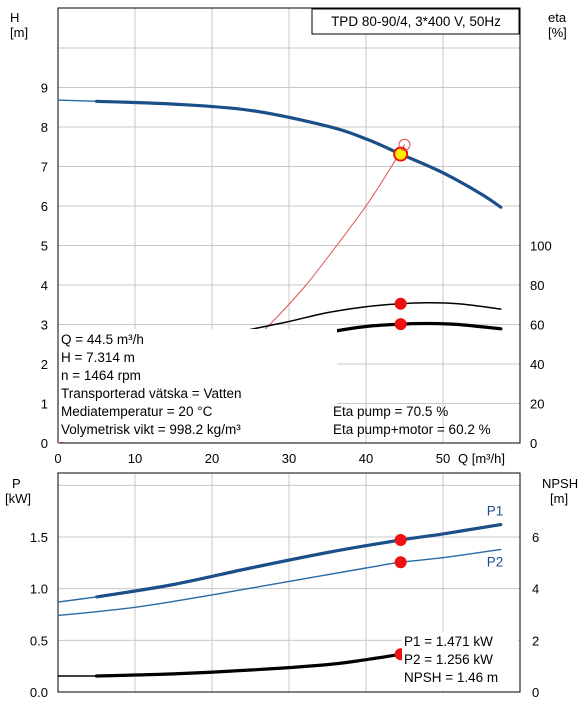 The width and height of the screenshot is (585, 708). What do you see at coordinates (535, 640) in the screenshot?
I see `y-tick-label-right-bottom: 2` at bounding box center [535, 640].